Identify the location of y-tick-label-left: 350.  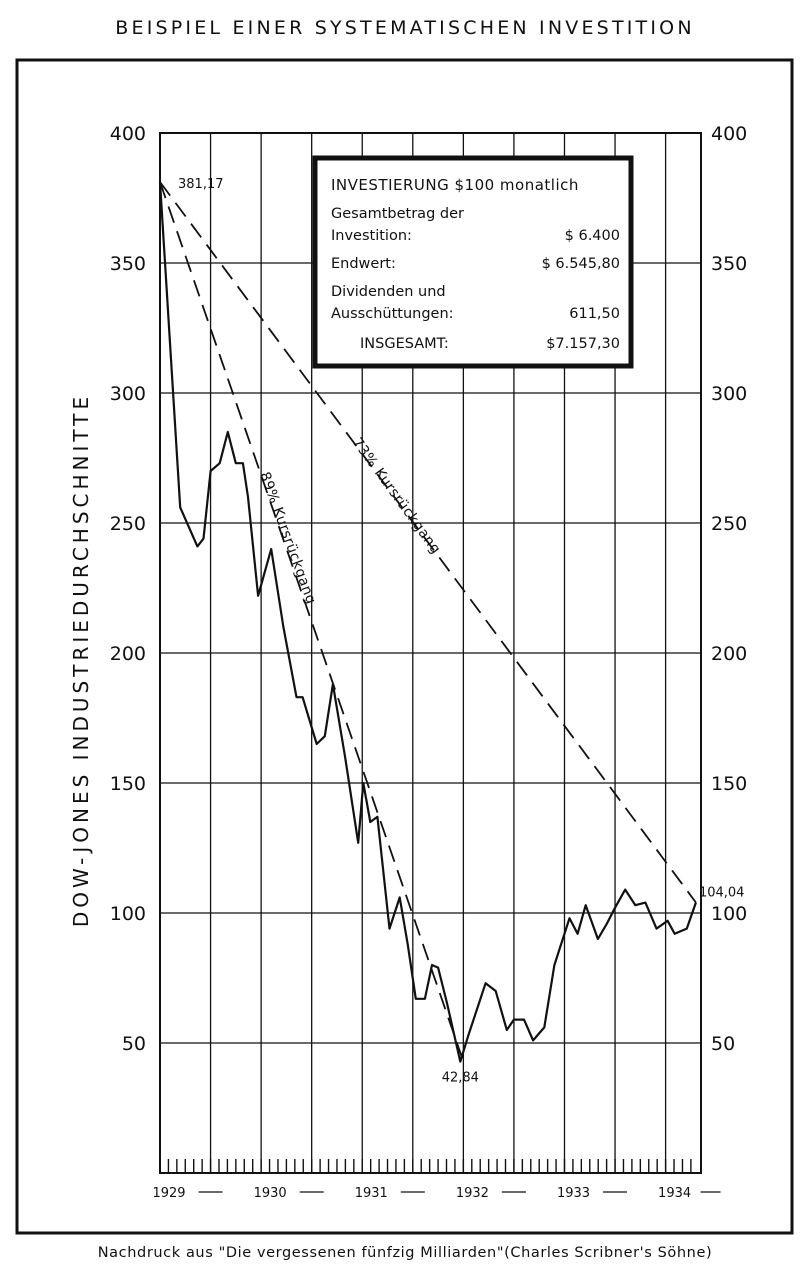
(128, 264).